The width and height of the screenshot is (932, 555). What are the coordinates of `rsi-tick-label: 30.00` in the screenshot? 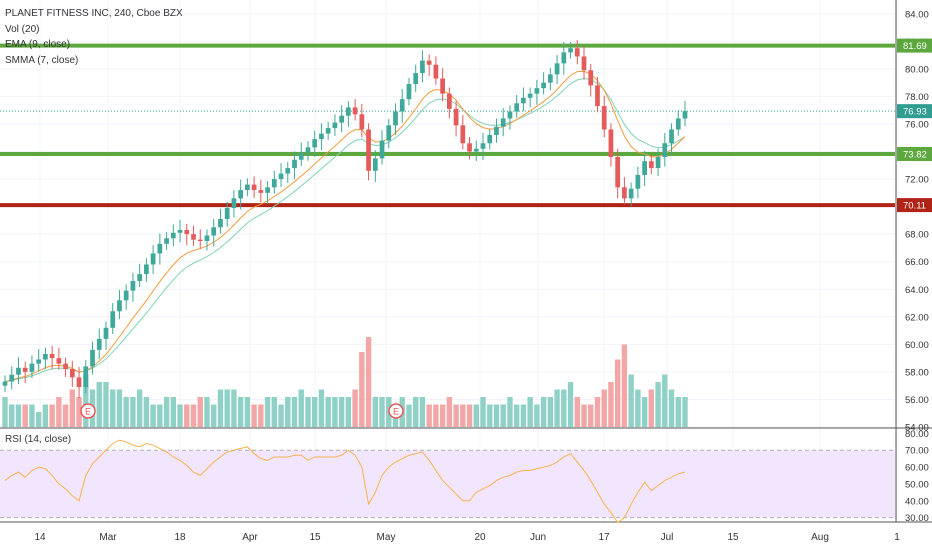 It's located at (917, 518).